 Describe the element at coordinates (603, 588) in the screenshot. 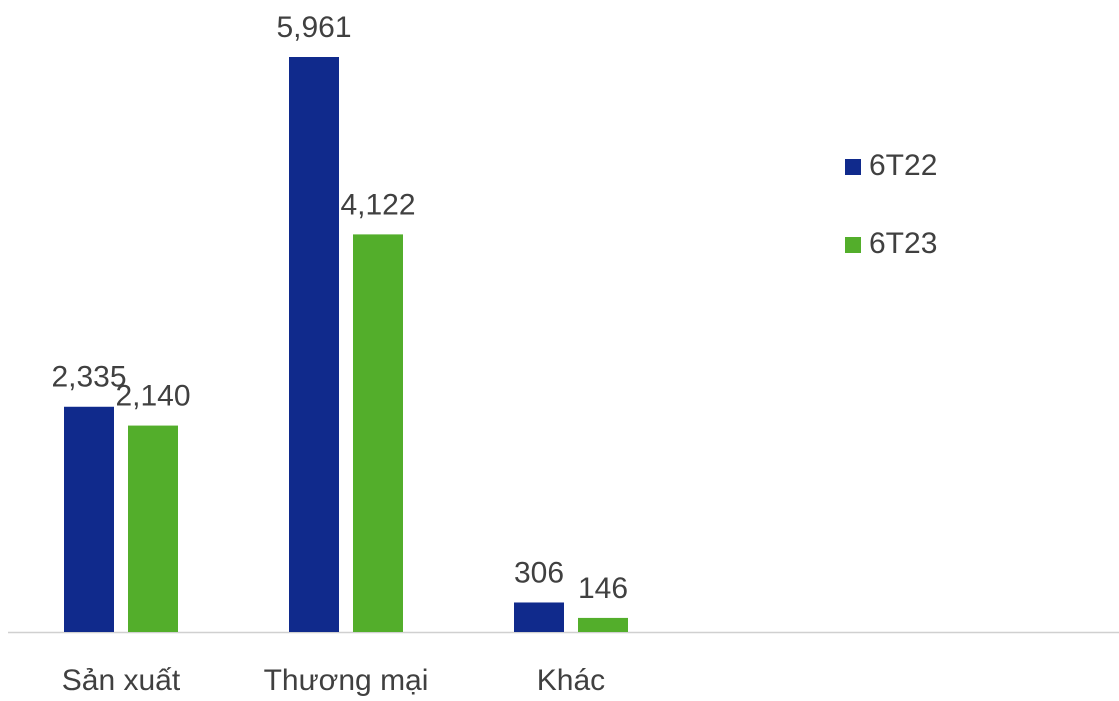

I see `value-label: 146` at that location.